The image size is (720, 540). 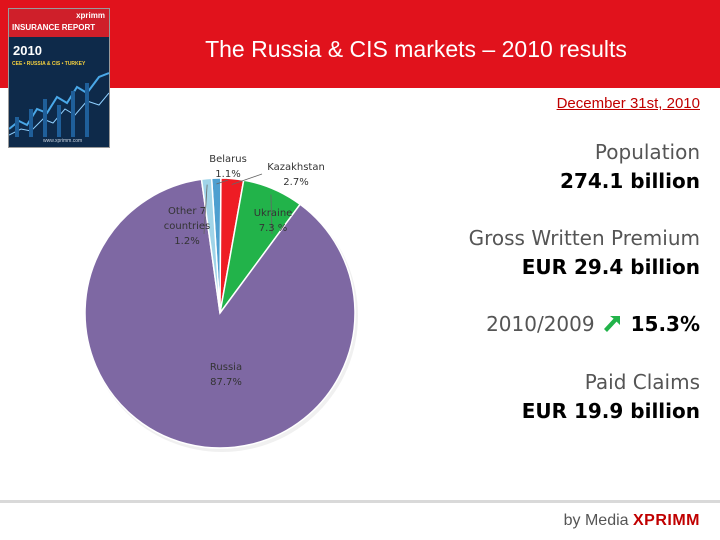 What do you see at coordinates (632, 521) in the screenshot?
I see `footer-credit: by Media XPRIMM` at bounding box center [632, 521].